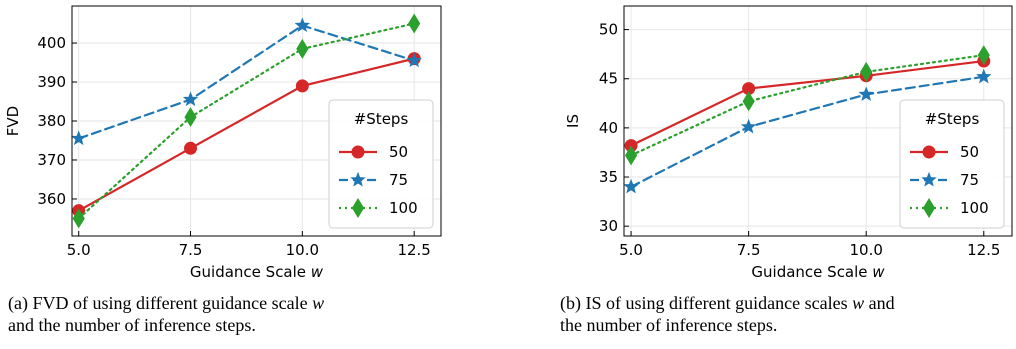 Image resolution: width=1016 pixels, height=349 pixels. Describe the element at coordinates (18, 303) in the screenshot. I see `caption-a-label: (a)` at that location.